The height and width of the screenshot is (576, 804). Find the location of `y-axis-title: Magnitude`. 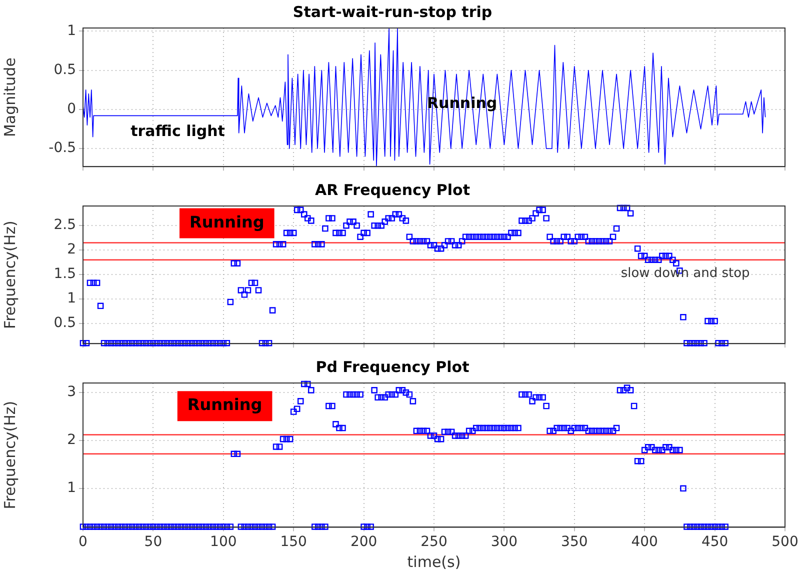

y-axis-title: Magnitude is located at coordinates (9, 98).